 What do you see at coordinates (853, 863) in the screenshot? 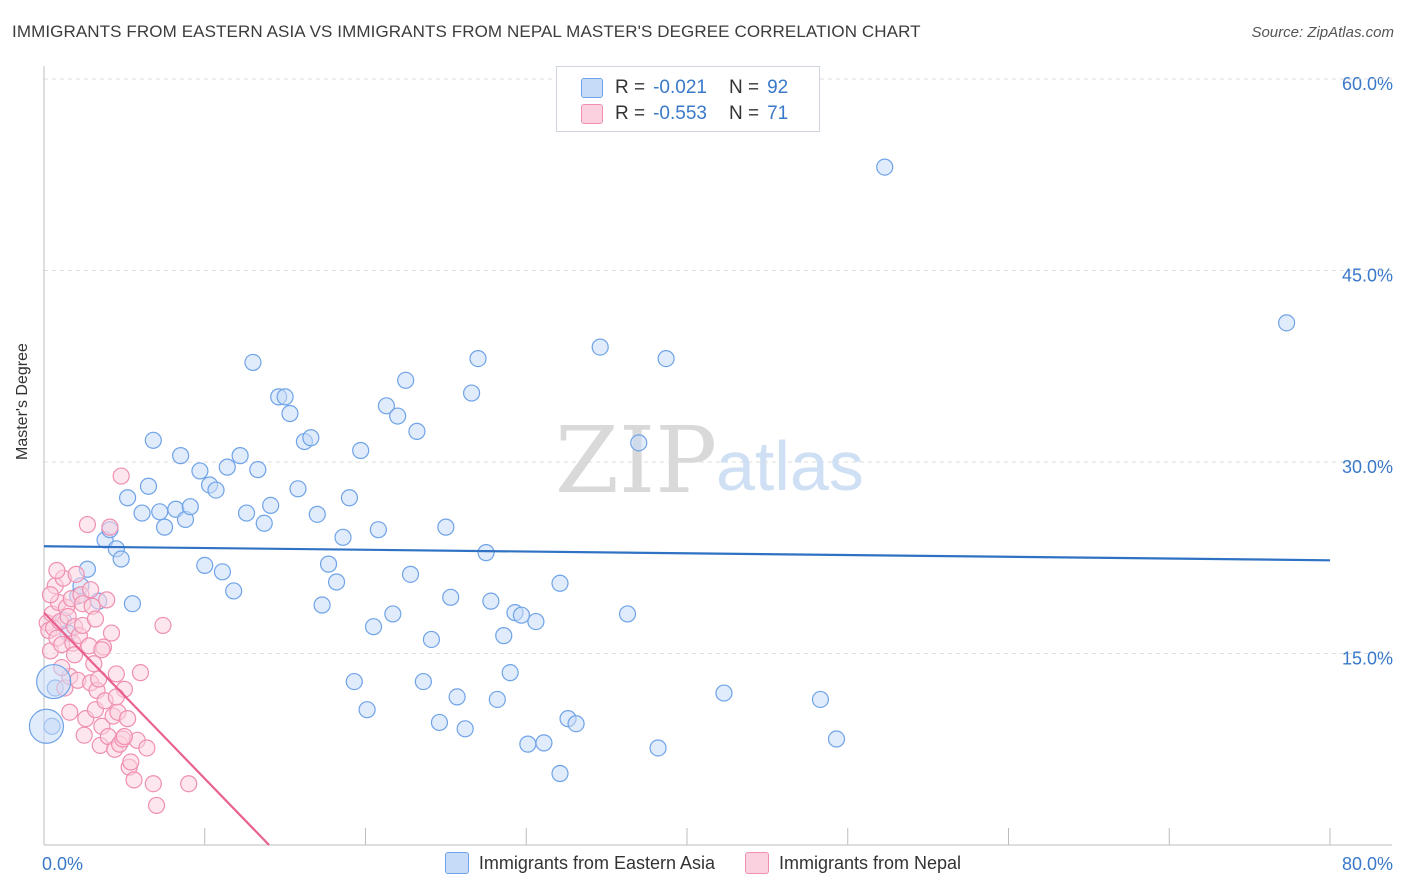
I see `legend-item-nepal: Immigrants from Nepal` at bounding box center [853, 863].